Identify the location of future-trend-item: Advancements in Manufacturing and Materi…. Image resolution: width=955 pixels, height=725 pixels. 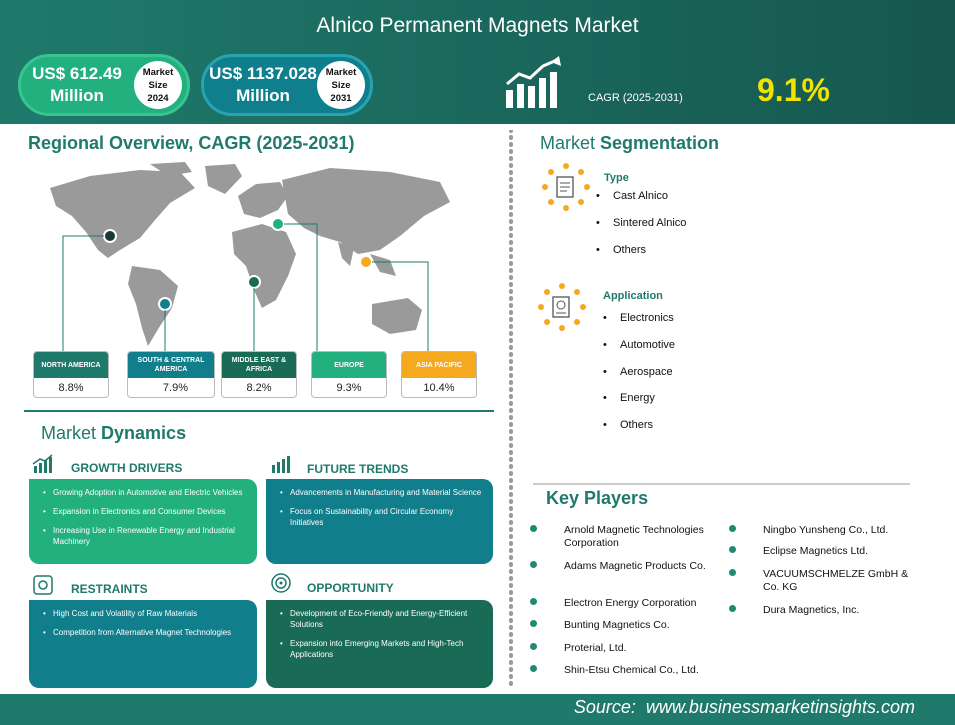
(381, 492).